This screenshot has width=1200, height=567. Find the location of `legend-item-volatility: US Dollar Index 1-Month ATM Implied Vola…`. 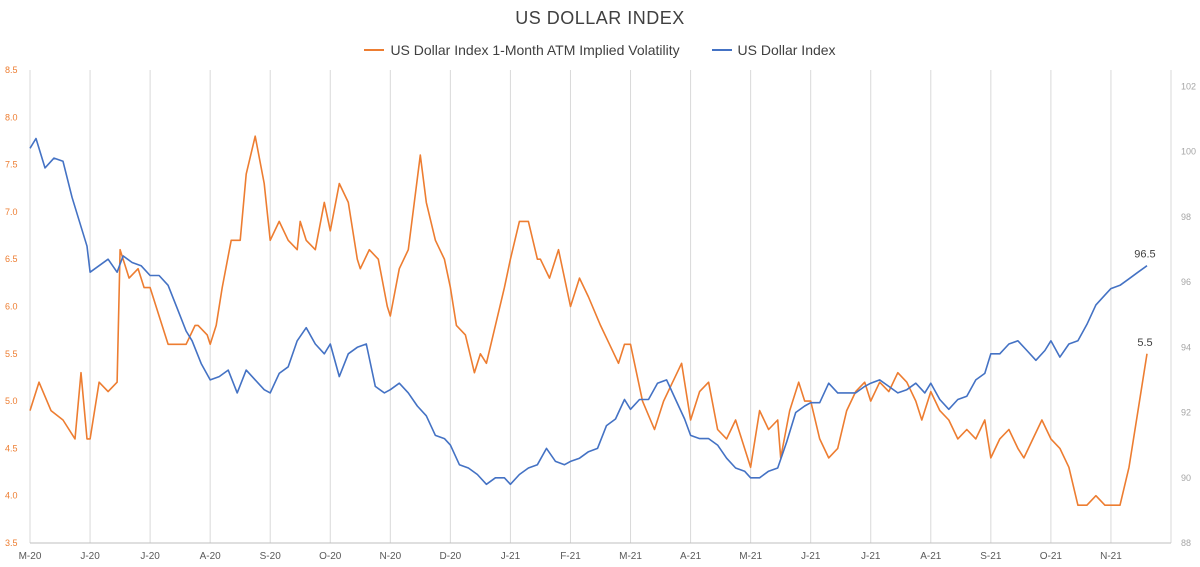

legend-item-volatility: US Dollar Index 1-Month ATM Implied Vola… is located at coordinates (522, 50).